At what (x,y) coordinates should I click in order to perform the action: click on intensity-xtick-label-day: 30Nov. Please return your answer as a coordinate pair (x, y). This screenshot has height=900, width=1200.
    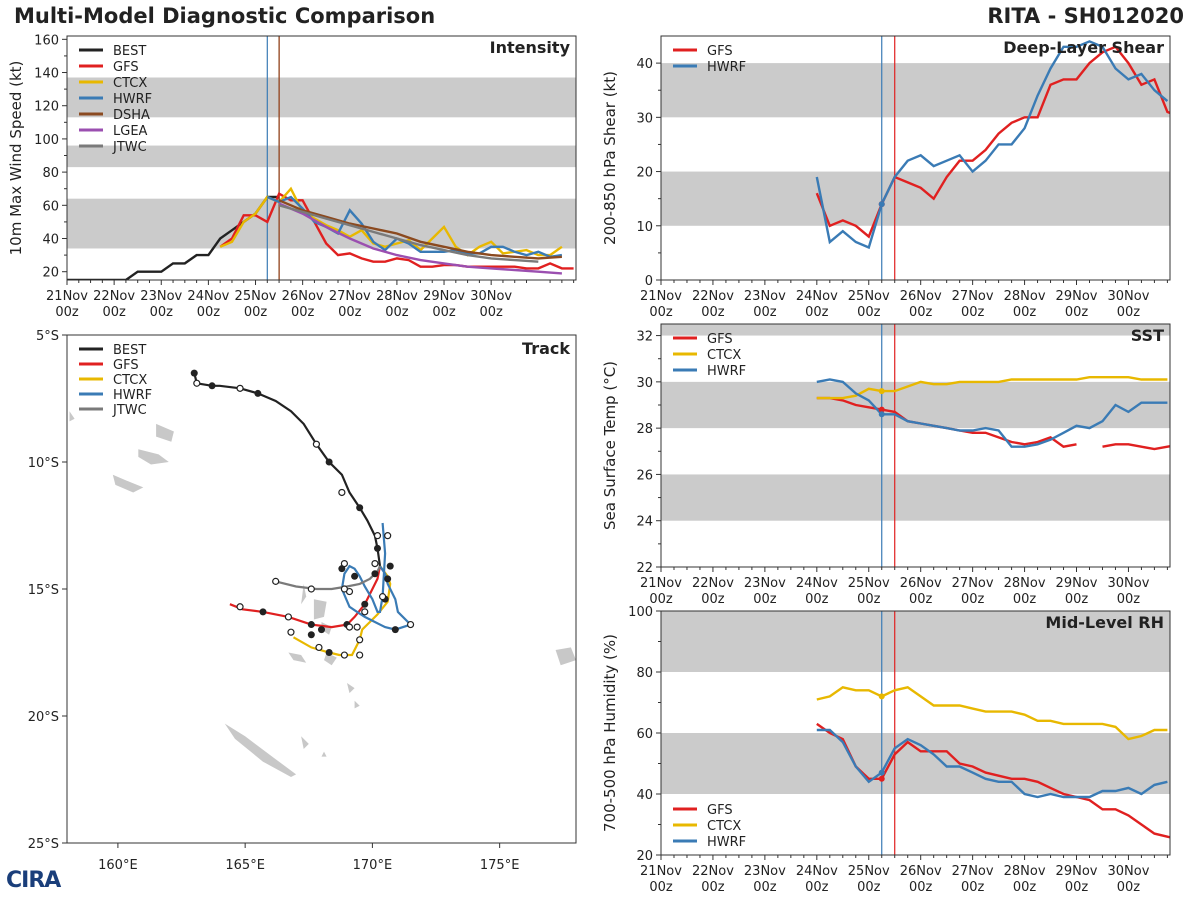
    Looking at the image, I should click on (491, 296).